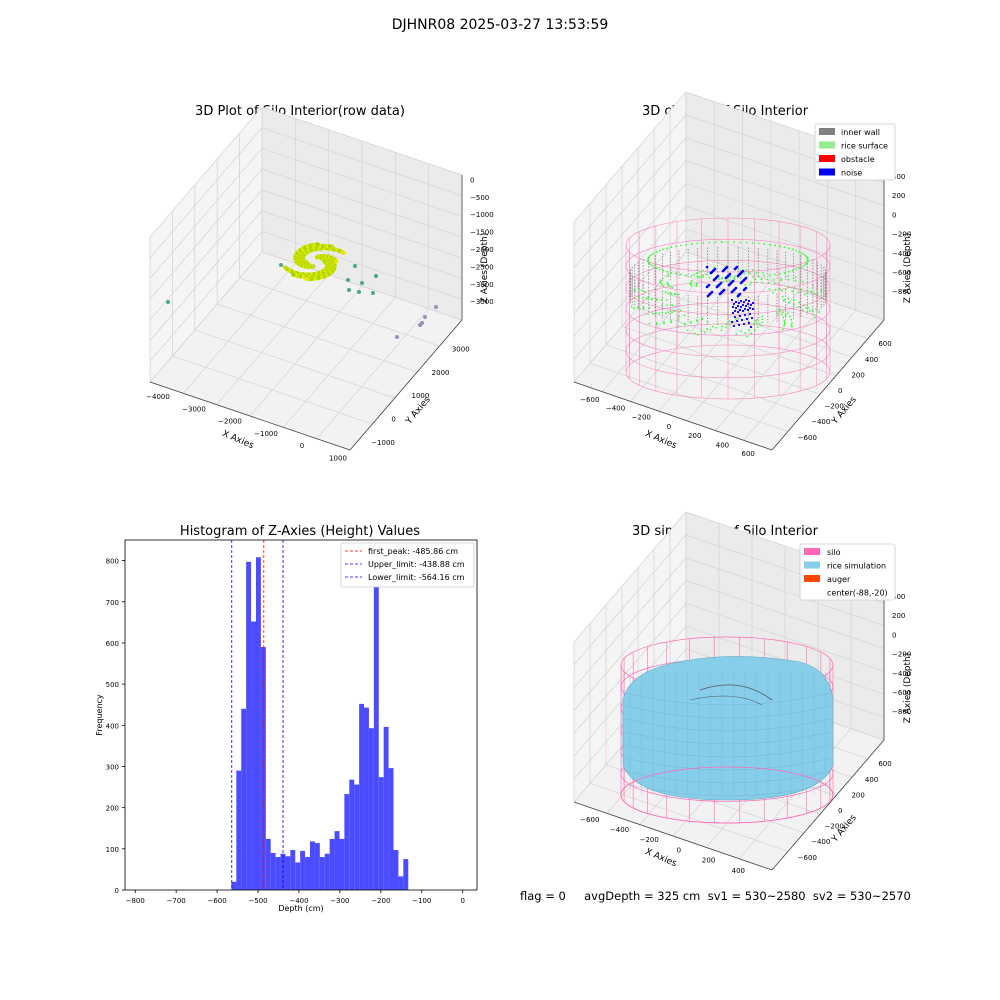  Describe the element at coordinates (871, 780) in the screenshot. I see `y-tick-label: 400` at that location.